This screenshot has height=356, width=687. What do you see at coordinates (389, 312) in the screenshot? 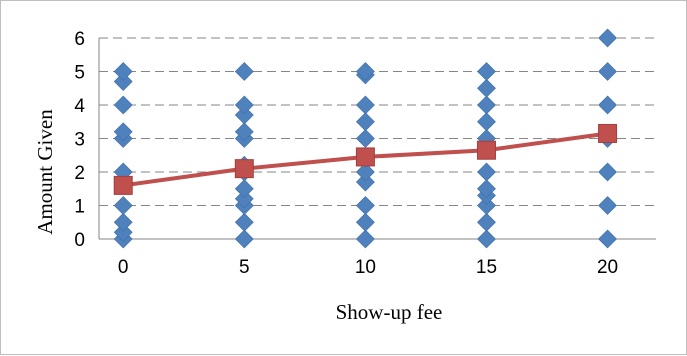
I see `x-axis-title: Show-up fee` at bounding box center [389, 312].